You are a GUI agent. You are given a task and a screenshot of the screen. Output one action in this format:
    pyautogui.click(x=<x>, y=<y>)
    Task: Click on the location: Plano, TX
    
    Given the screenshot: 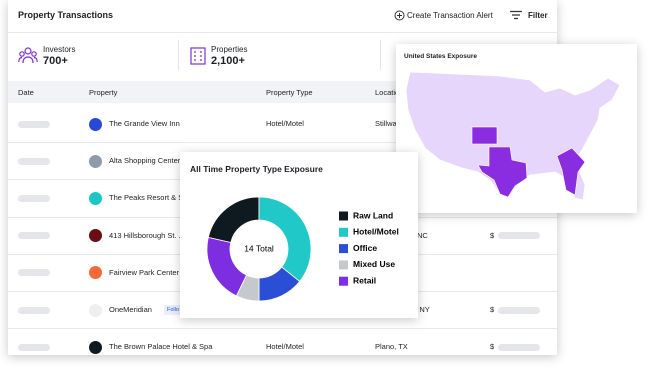 What is the action you would take?
    pyautogui.click(x=391, y=347)
    